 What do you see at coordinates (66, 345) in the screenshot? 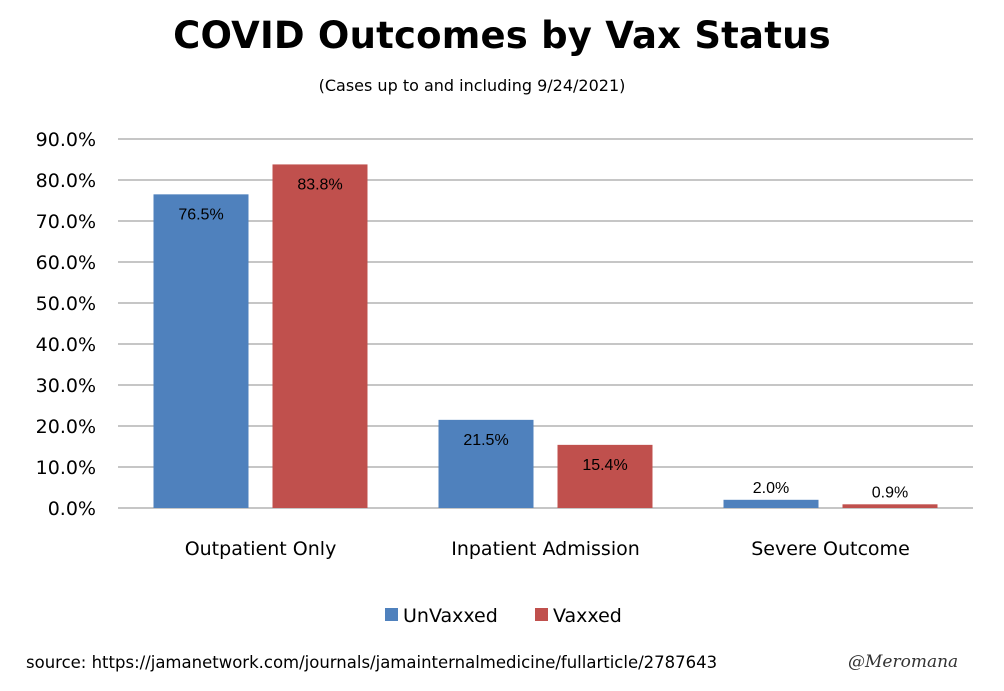
I see `y-tick-label: 40.0%` at bounding box center [66, 345].